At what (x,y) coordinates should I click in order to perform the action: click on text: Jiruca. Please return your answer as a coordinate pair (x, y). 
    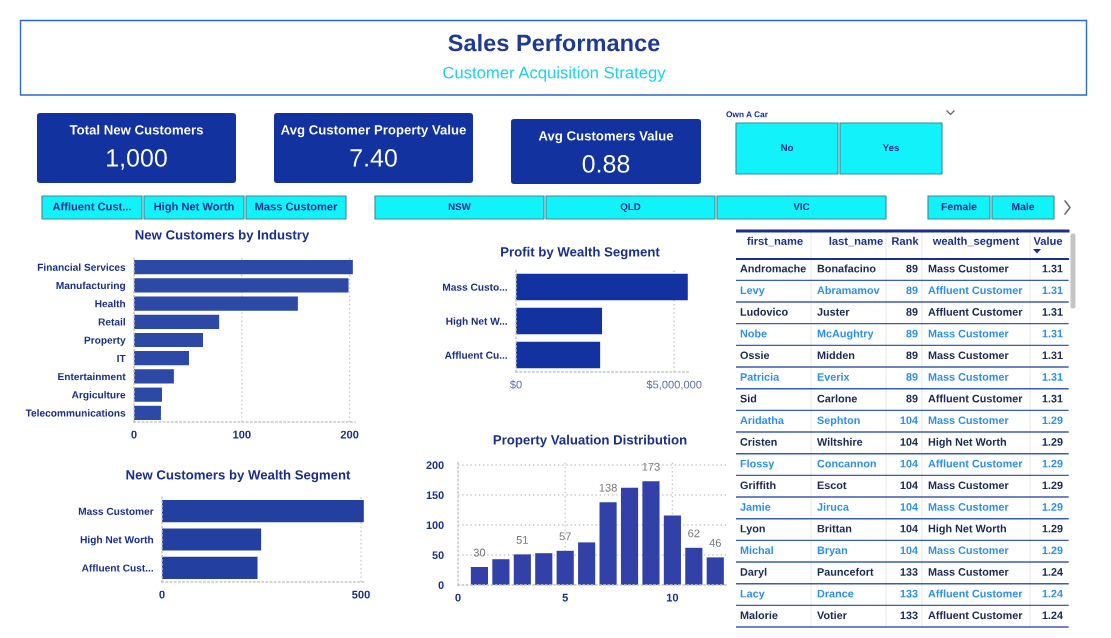
    Looking at the image, I should click on (833, 506).